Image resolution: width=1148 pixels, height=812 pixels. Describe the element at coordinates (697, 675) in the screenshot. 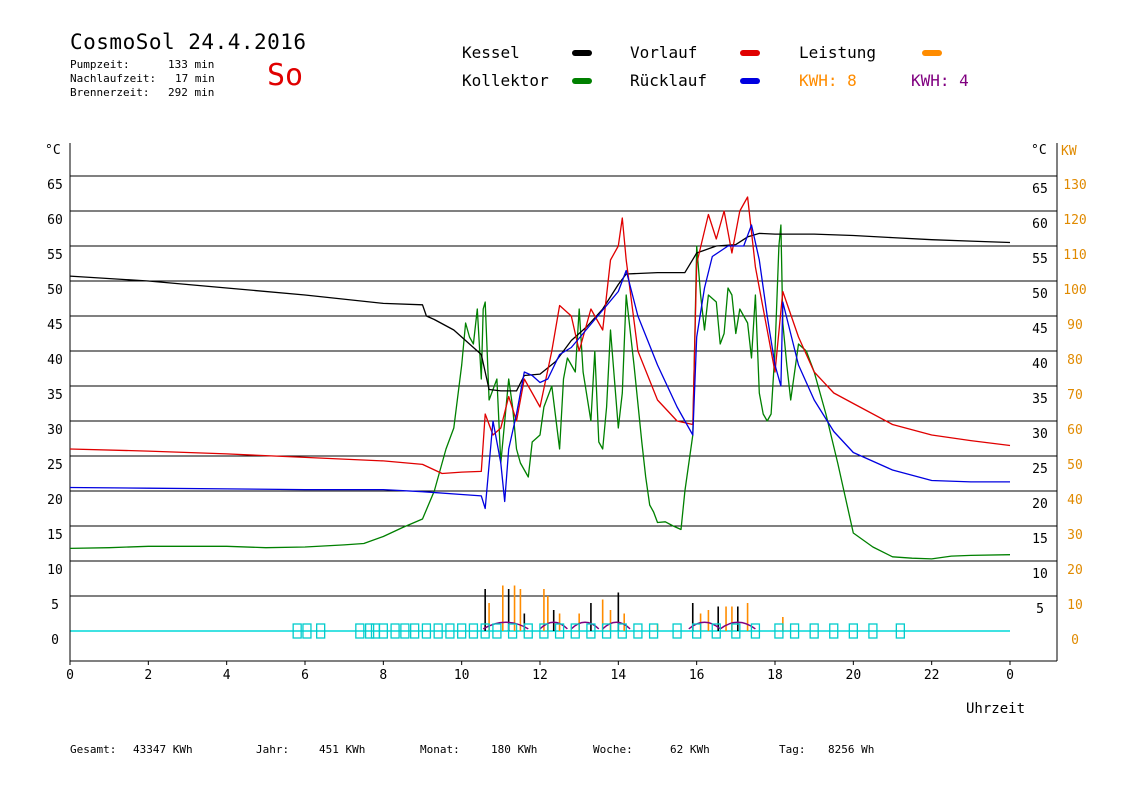

I see `x-tick-label: 16` at that location.